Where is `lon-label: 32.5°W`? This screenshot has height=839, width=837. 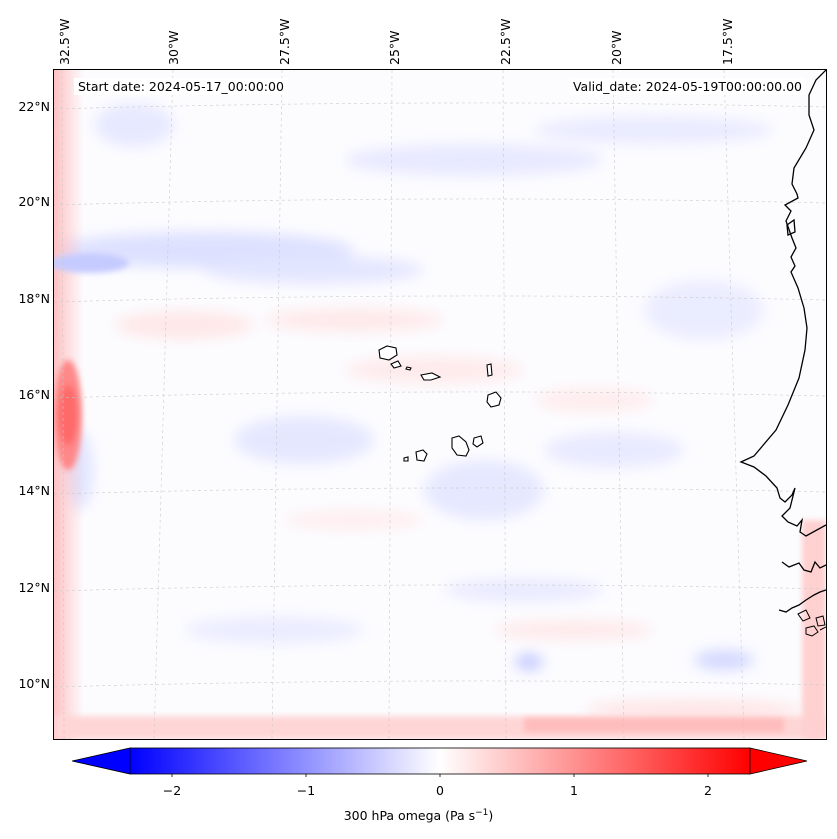
lon-label: 32.5°W is located at coordinates (64, 41).